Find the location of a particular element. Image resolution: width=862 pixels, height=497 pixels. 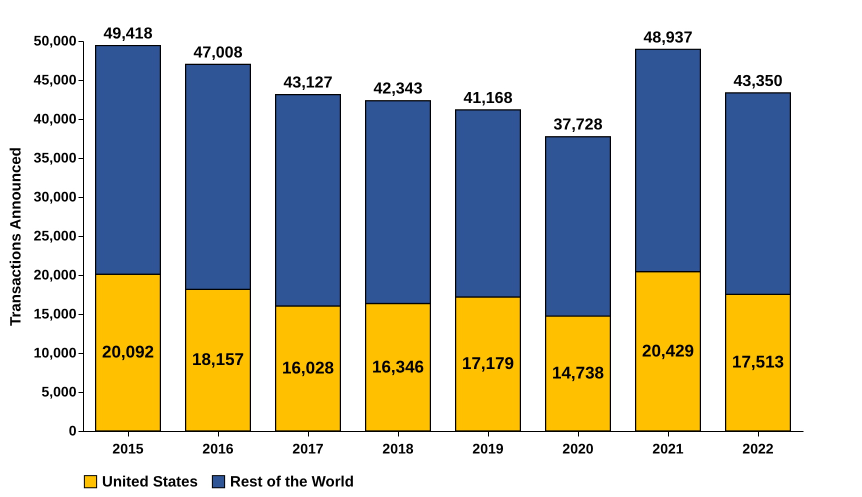

y-tick-label: 0 is located at coordinates (72, 430).